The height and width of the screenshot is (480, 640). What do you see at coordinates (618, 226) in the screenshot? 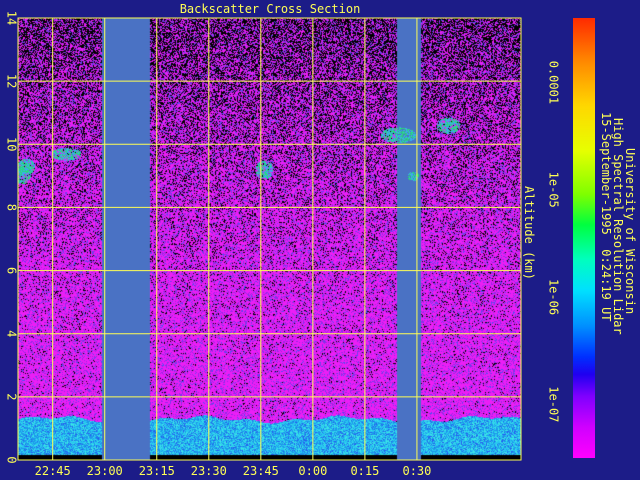
I see `instrument-name: High Spectral Resolution Lidar` at bounding box center [618, 226].